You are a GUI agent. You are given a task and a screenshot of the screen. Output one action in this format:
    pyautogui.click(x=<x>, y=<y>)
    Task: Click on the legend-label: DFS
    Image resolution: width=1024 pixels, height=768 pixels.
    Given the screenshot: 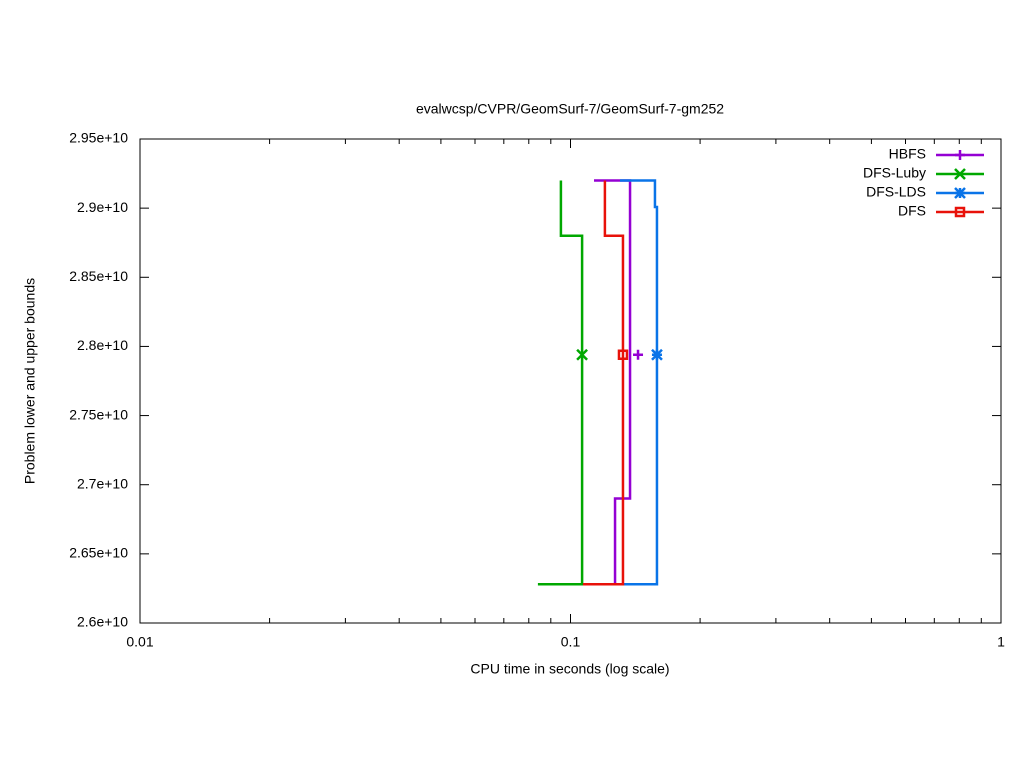 What is the action you would take?
    pyautogui.click(x=912, y=211)
    